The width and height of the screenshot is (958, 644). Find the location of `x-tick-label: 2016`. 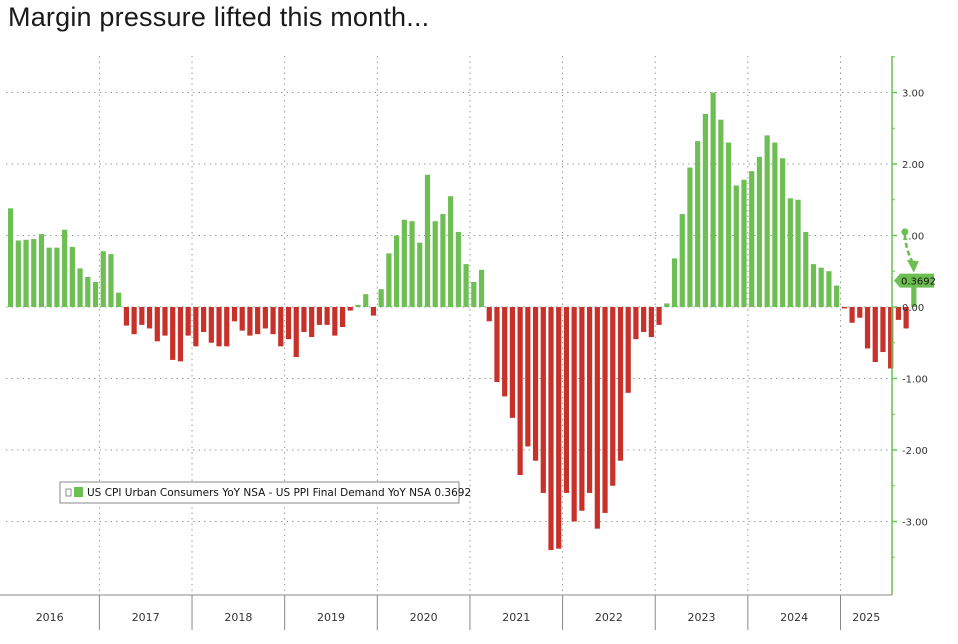

x-tick-label: 2016 is located at coordinates (50, 617).